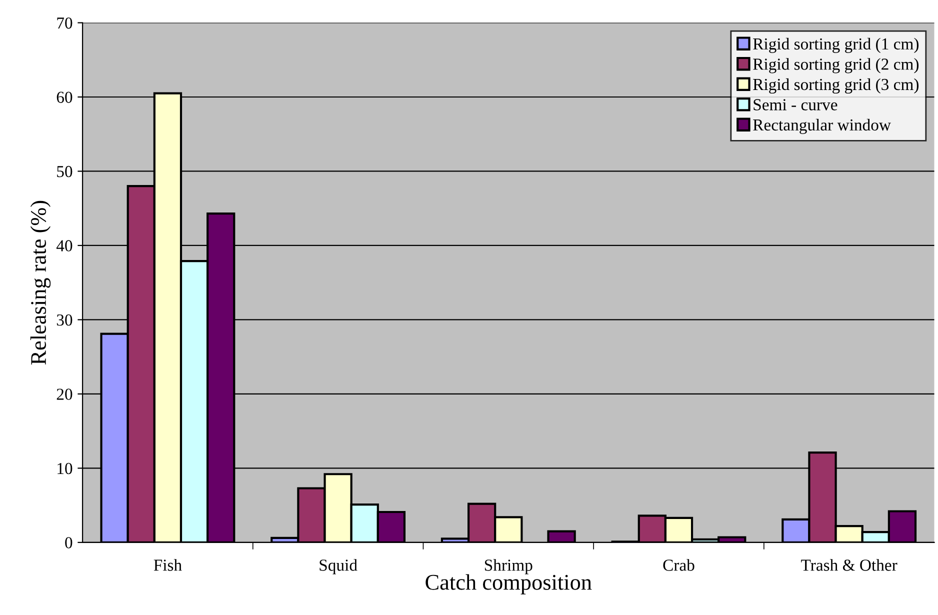 The width and height of the screenshot is (938, 615). I want to click on y-tick-label: 50, so click(64, 172).